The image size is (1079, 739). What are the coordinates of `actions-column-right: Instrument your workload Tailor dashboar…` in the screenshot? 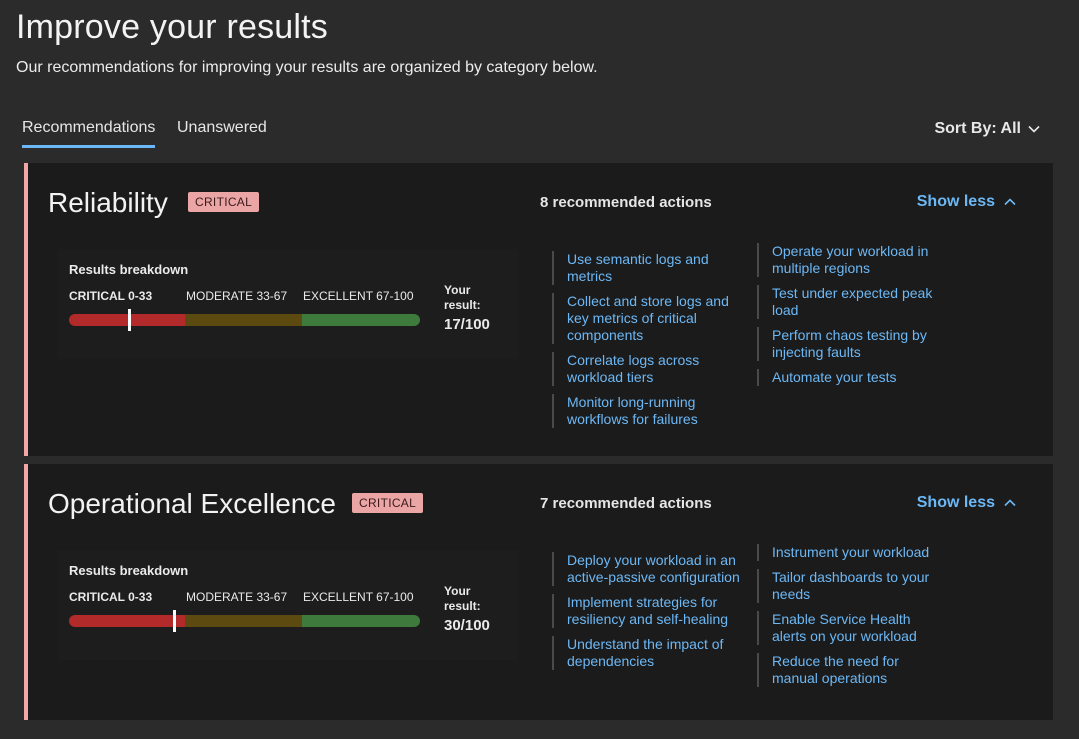 It's located at (852, 619).